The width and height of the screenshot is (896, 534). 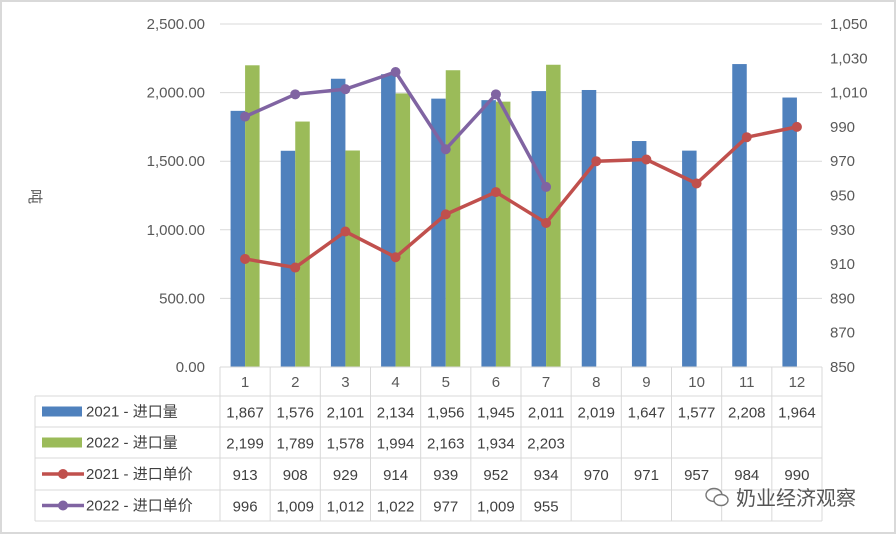 I want to click on x-tick-label: 11, so click(x=747, y=382).